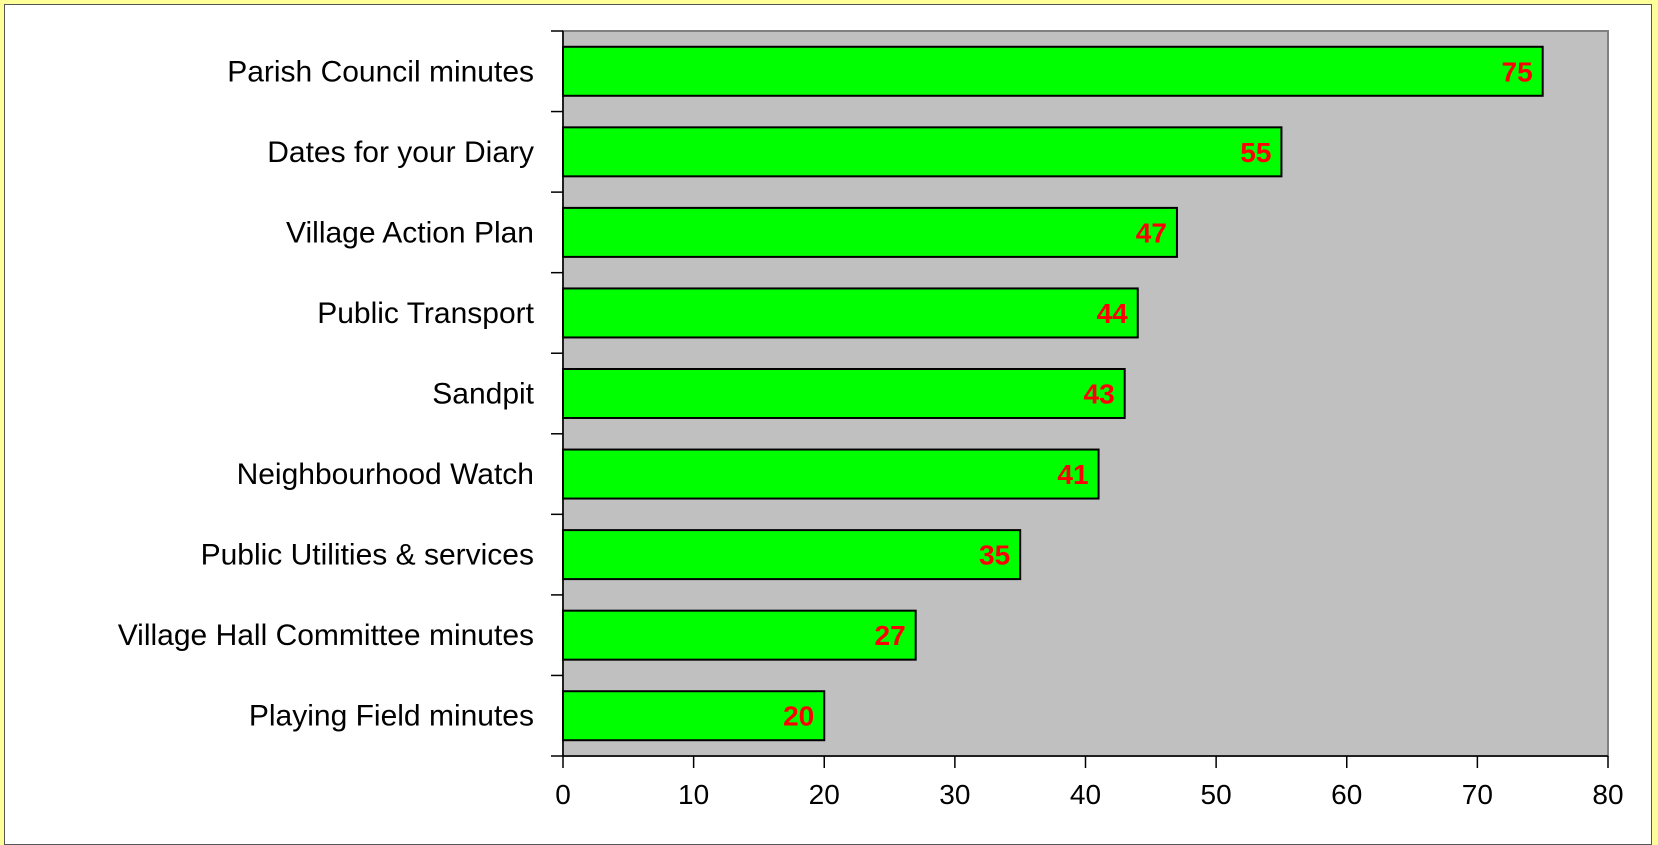 Image resolution: width=1658 pixels, height=845 pixels. Describe the element at coordinates (385, 474) in the screenshot. I see `category-label: Neighbourhood Watch` at that location.